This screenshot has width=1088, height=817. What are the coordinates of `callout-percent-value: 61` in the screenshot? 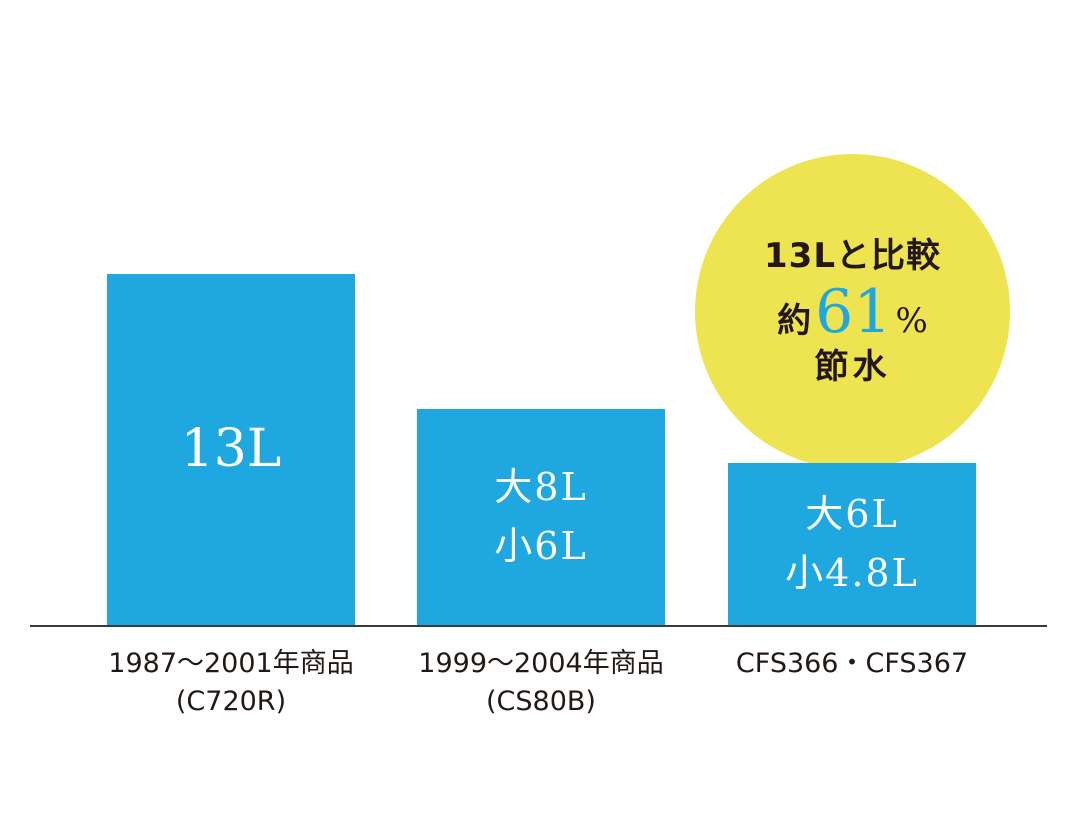 It's located at (853, 311).